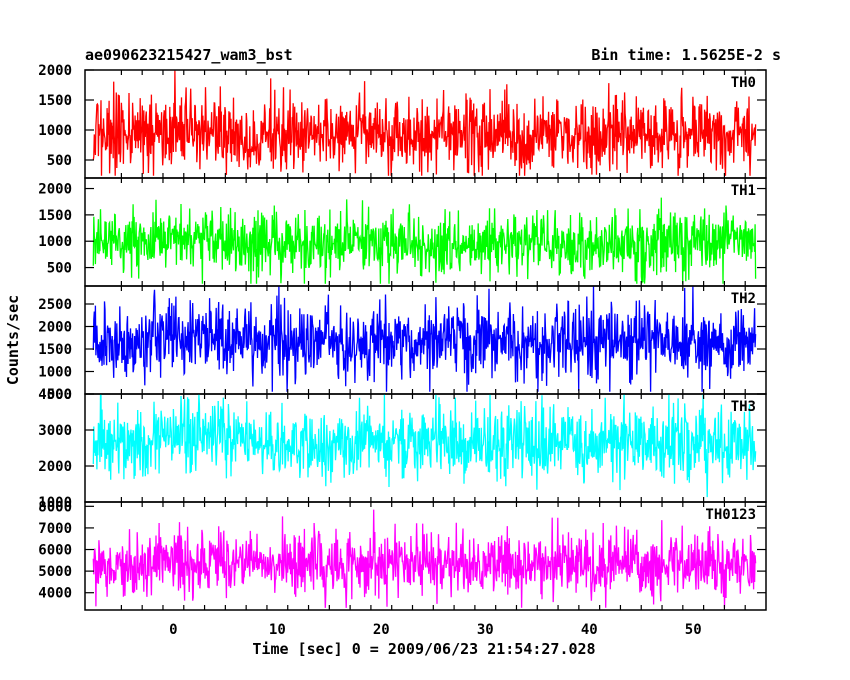 This screenshot has height=680, width=850. Describe the element at coordinates (589, 630) in the screenshot. I see `x-tick-label: 40` at that location.